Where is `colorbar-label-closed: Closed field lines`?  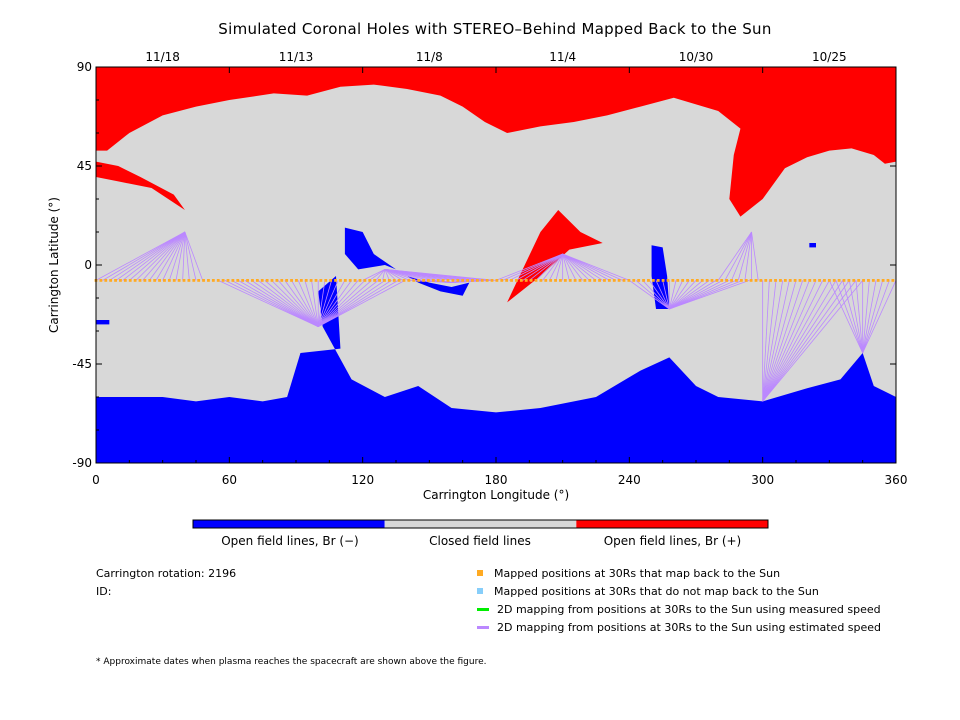
colorbar-label-closed: Closed field lines is located at coordinates (480, 541).